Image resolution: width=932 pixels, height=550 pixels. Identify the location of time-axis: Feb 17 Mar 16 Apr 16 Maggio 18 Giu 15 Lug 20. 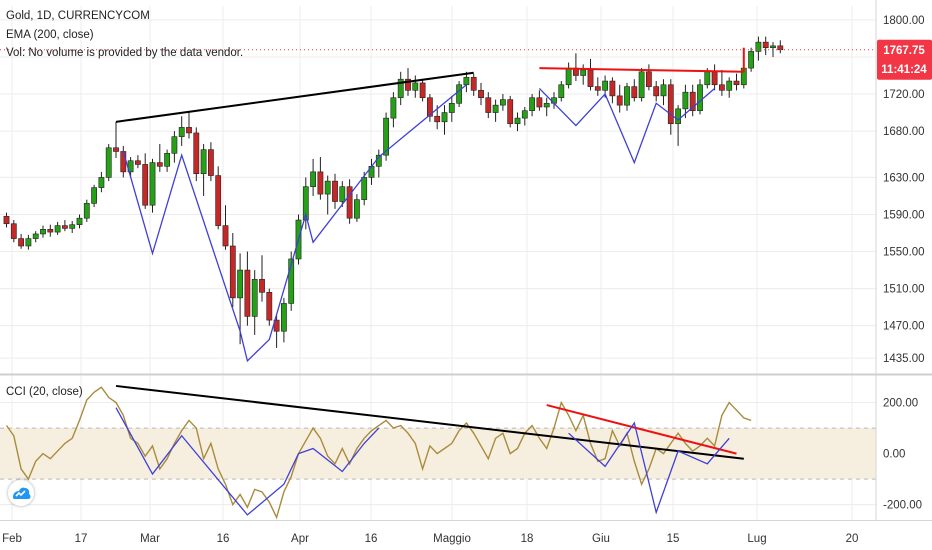
(430, 539).